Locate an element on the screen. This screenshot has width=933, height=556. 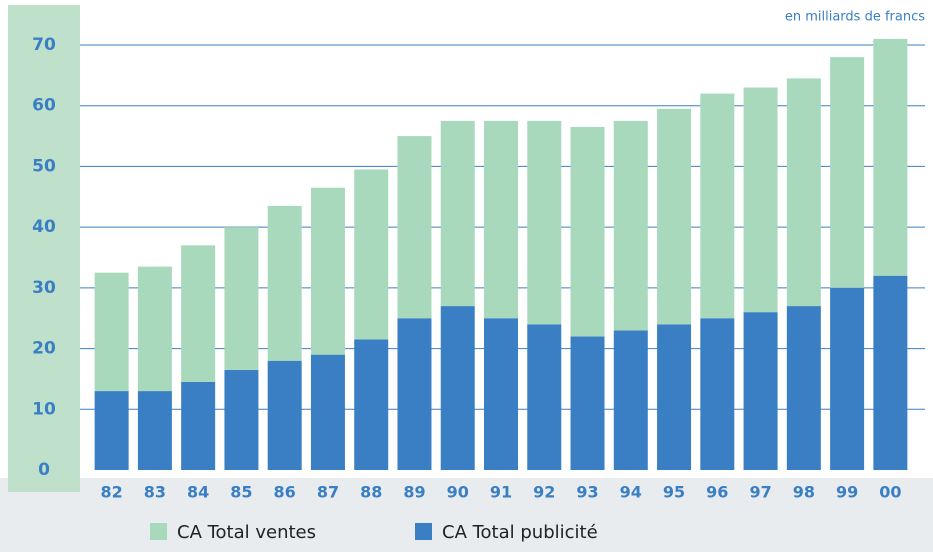
x-tick-label: 90 is located at coordinates (458, 492).